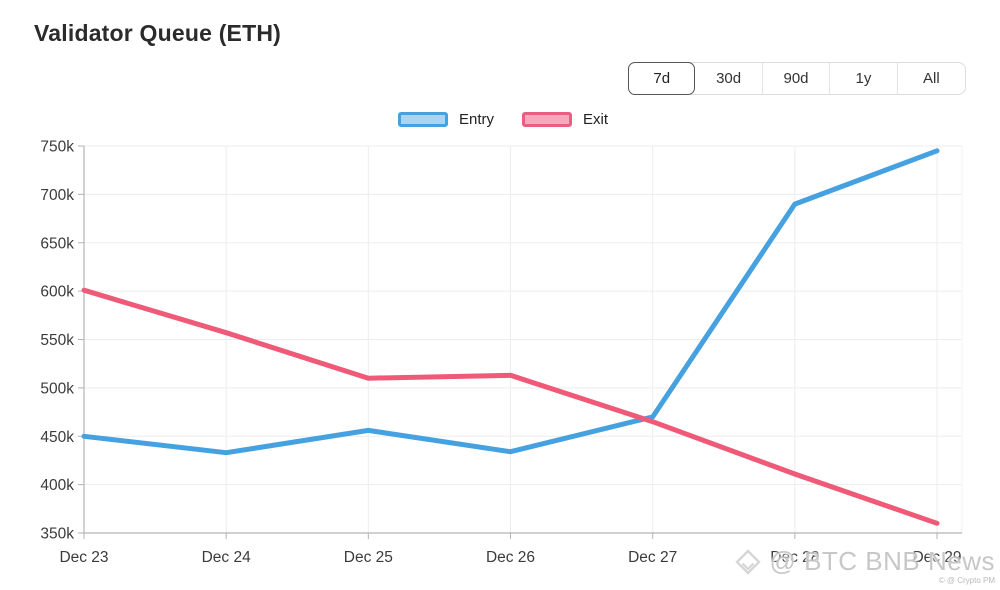 Image resolution: width=1000 pixels, height=590 pixels. I want to click on x-axis-label: Dec 24, so click(226, 557).